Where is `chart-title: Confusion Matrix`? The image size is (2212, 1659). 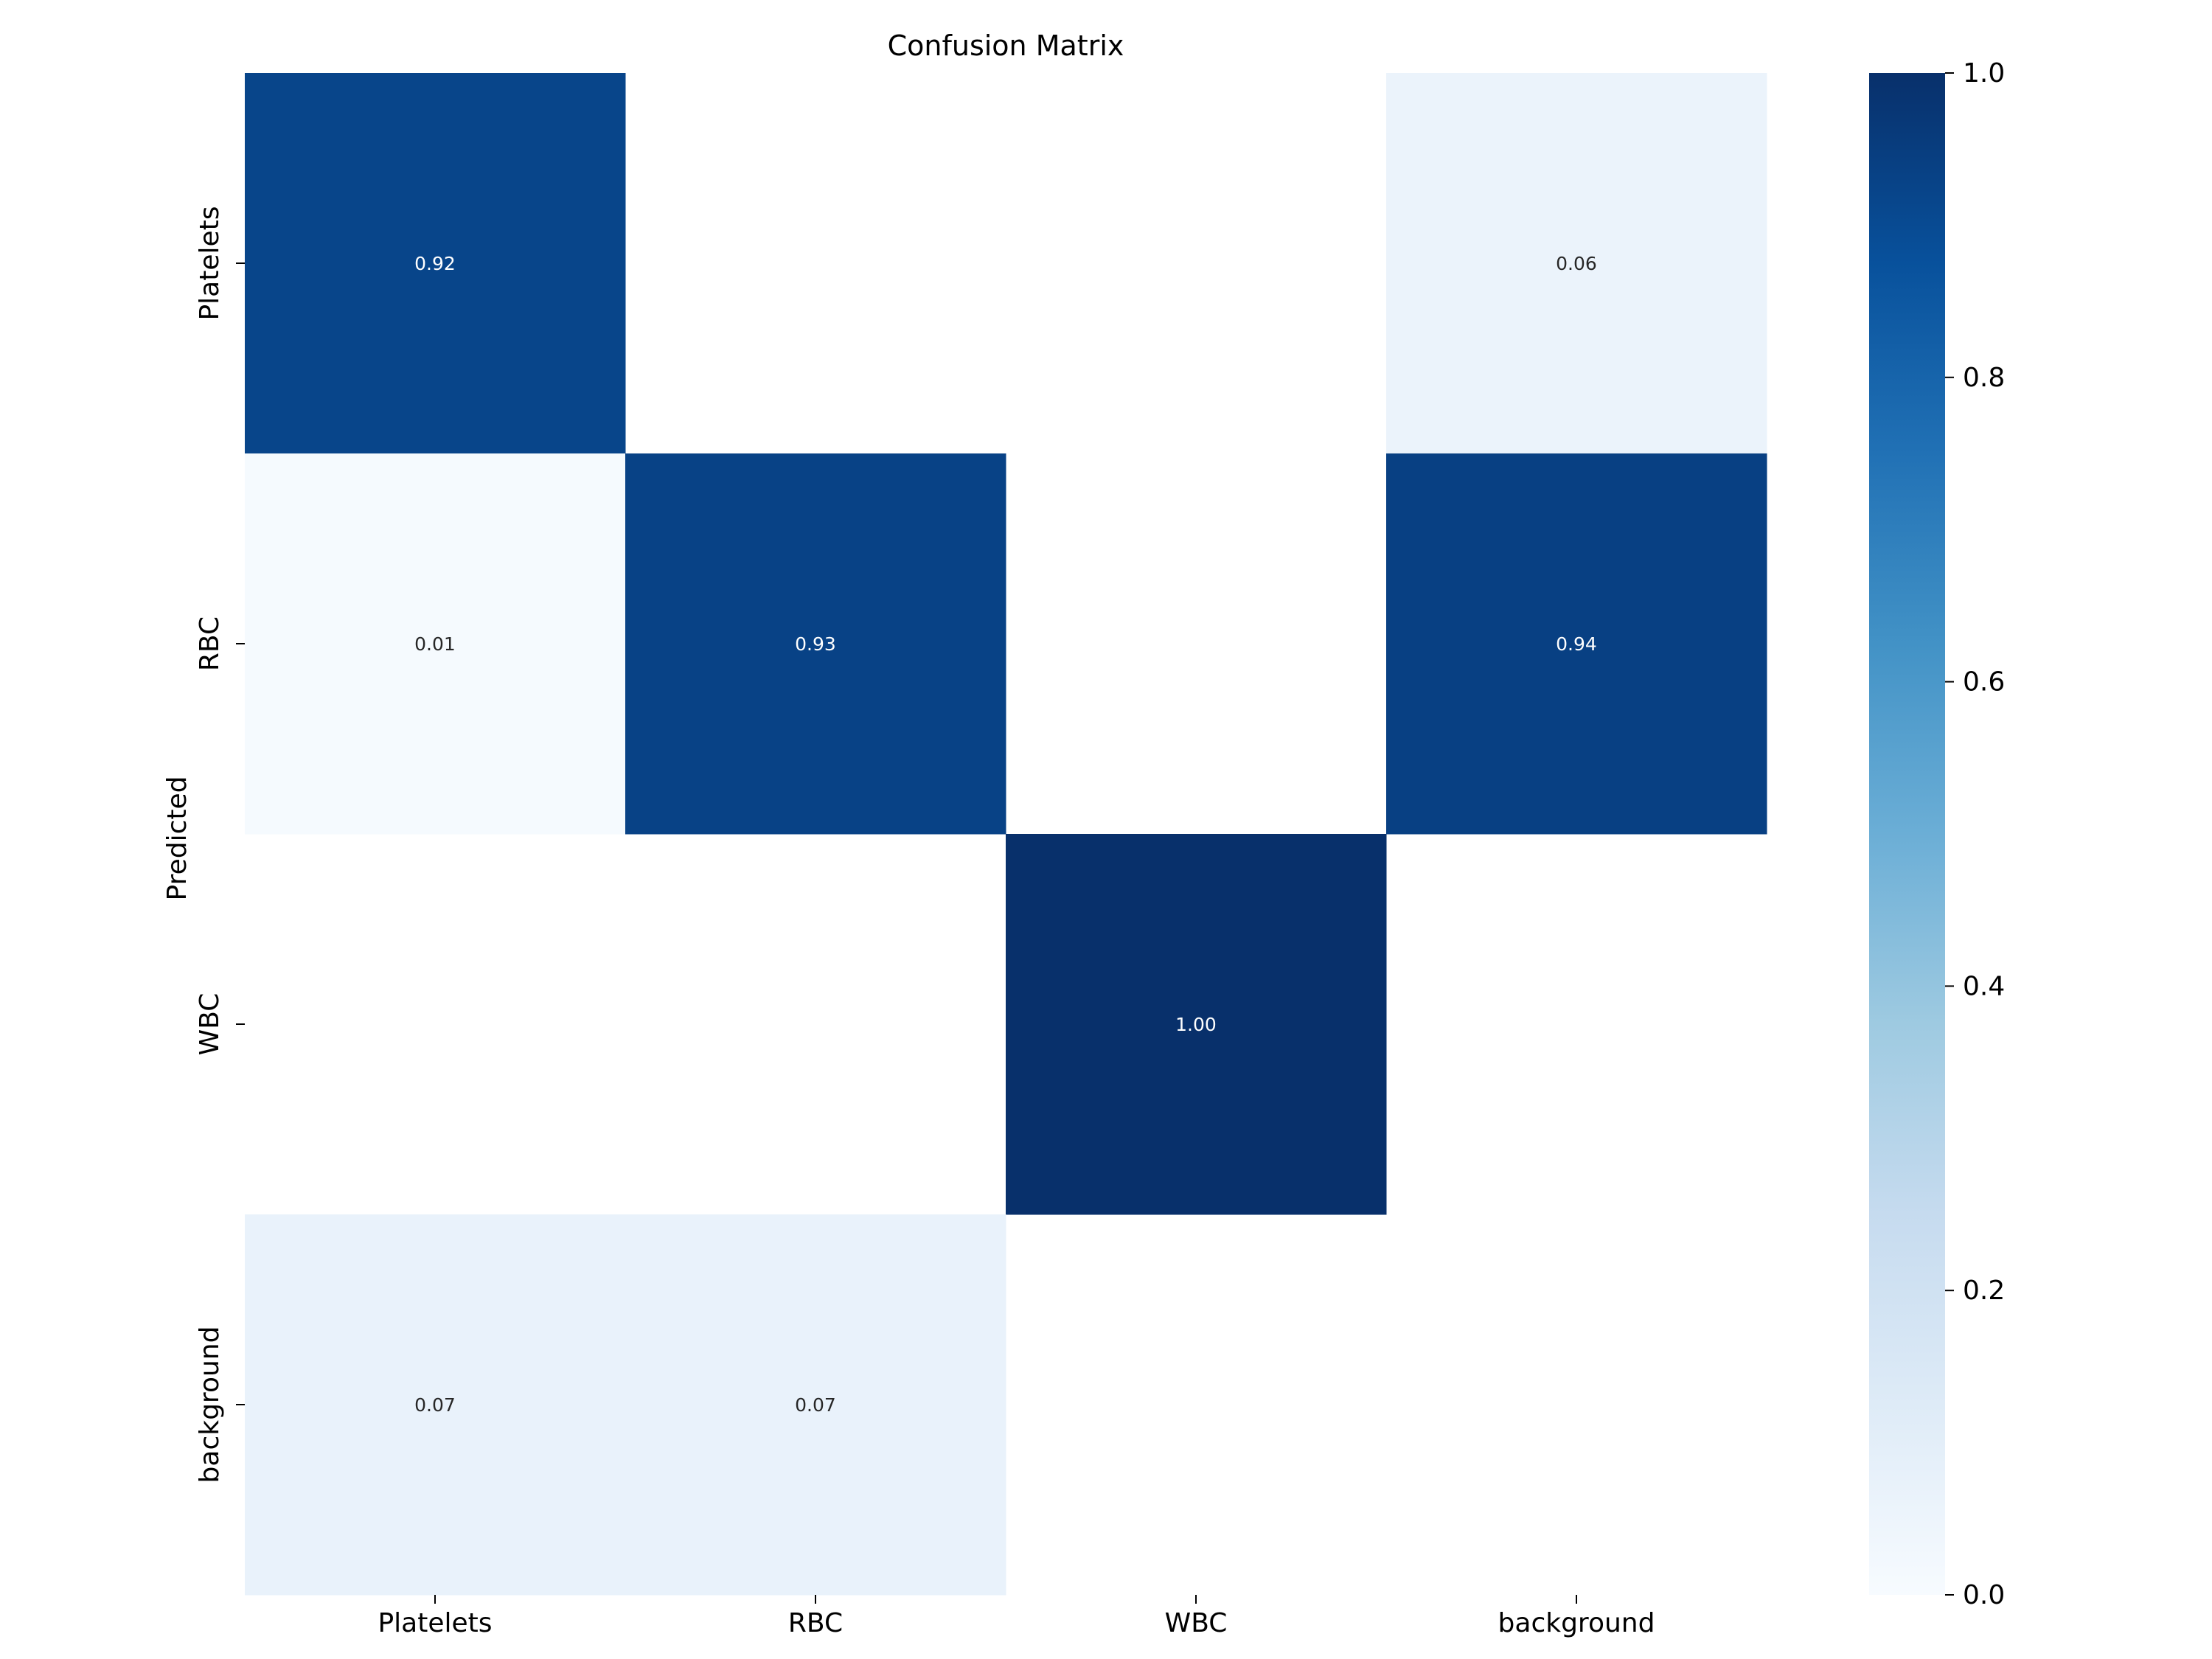 chart-title: Confusion Matrix is located at coordinates (1006, 45).